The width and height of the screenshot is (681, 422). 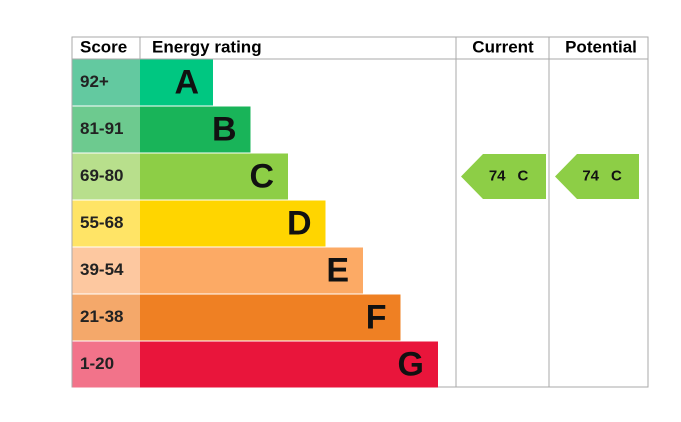 I want to click on header-potential: Potential, so click(x=601, y=46).